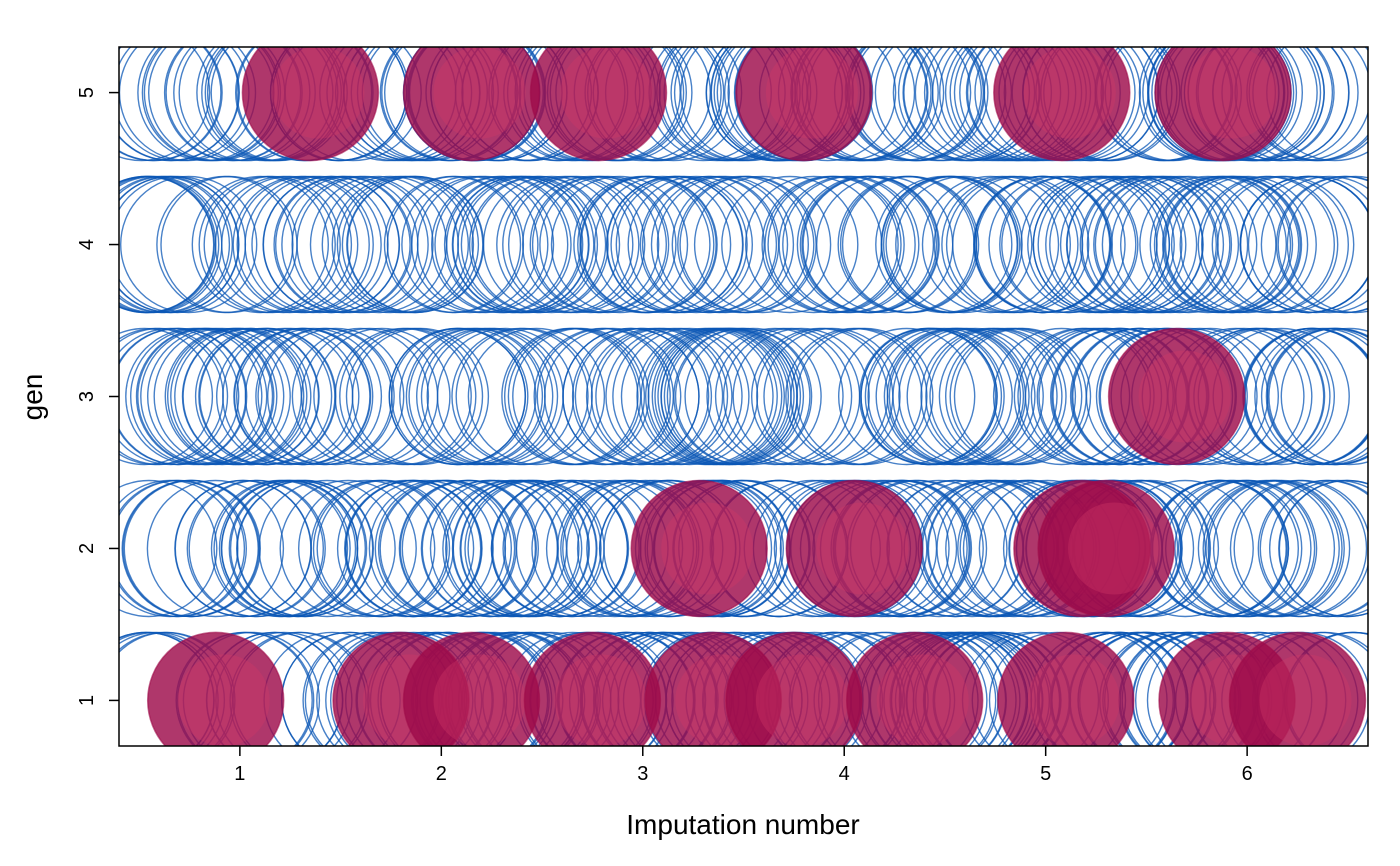  I want to click on x-tick-label: 3, so click(642, 774).